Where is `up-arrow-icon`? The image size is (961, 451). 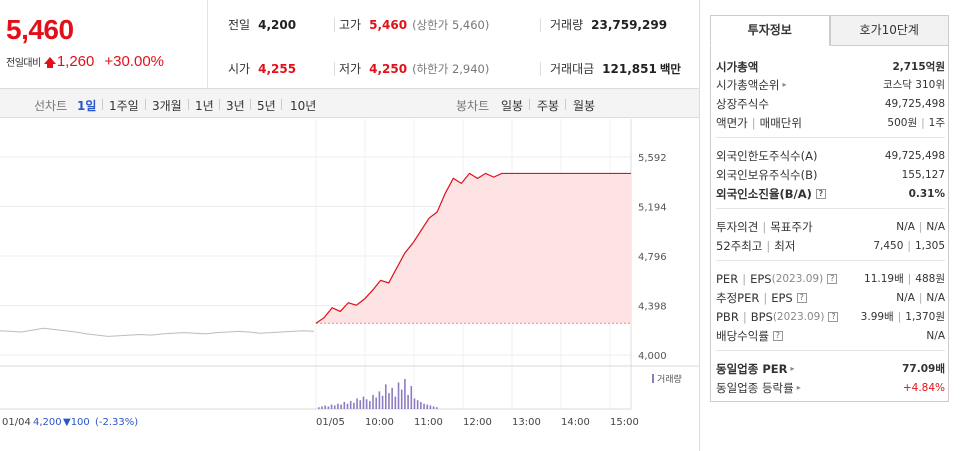 up-arrow-icon is located at coordinates (49, 62).